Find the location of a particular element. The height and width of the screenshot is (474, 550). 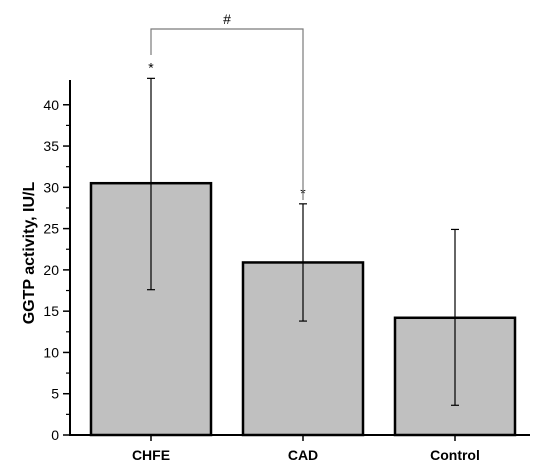

error-bar-cad is located at coordinates (303, 262).